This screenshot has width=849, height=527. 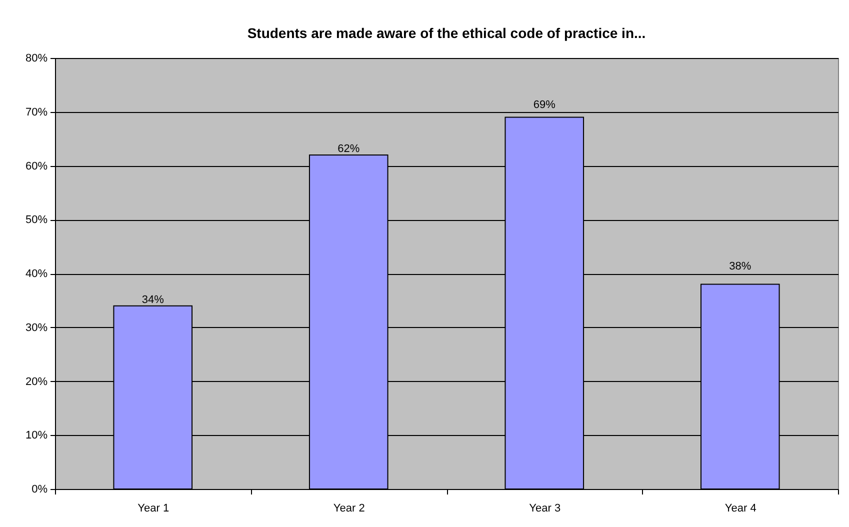 I want to click on x-tick-label: Year 4, so click(x=740, y=508).